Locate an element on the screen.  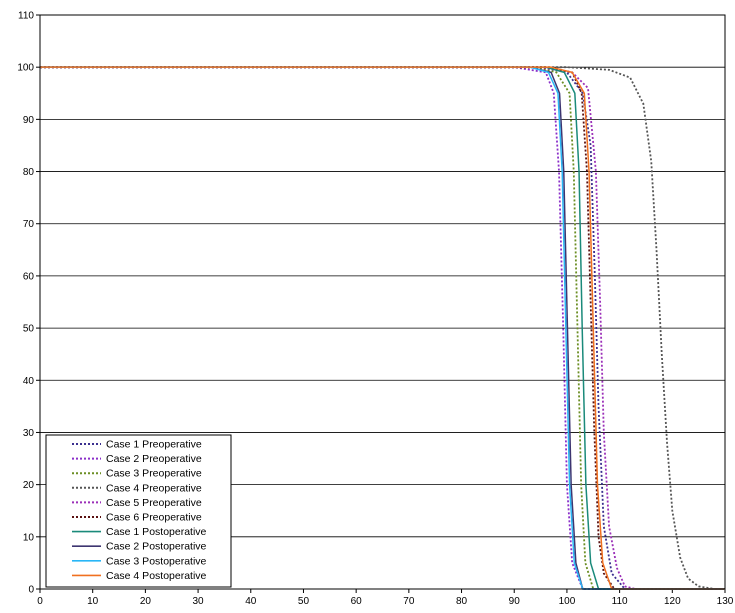
legend-label: Case 3 Postoperative is located at coordinates (156, 561).